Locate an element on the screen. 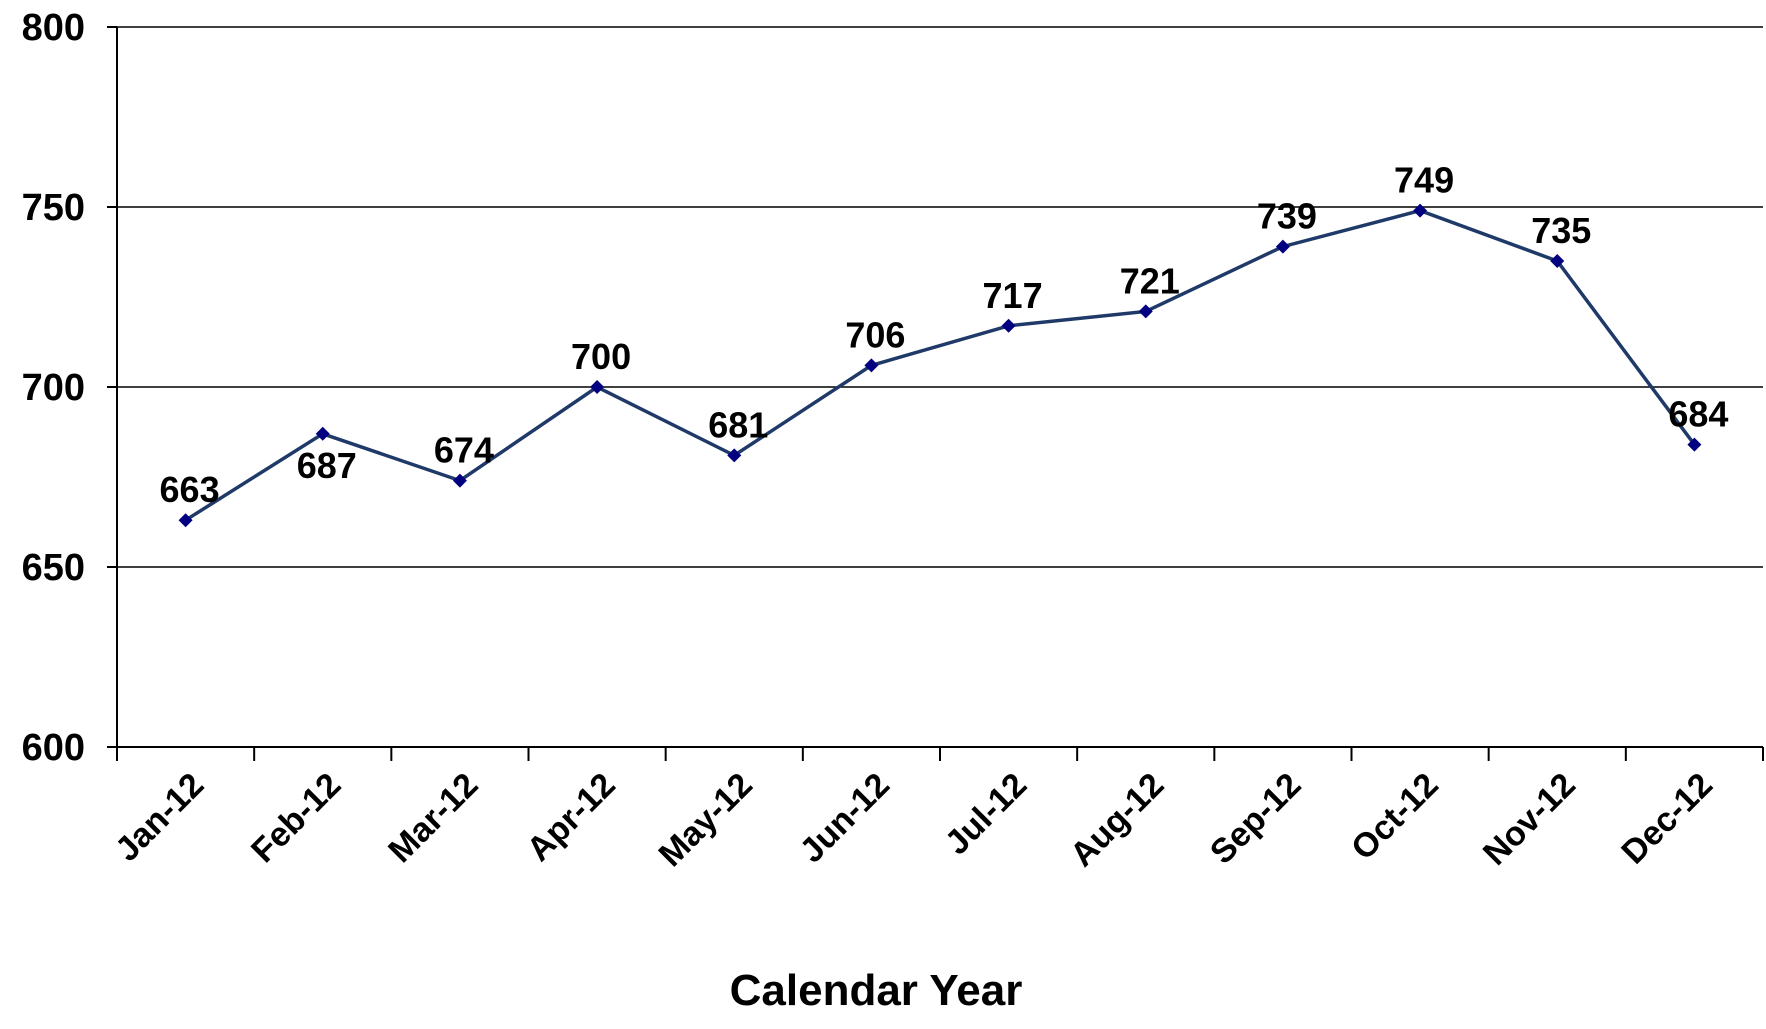  y-tick-label: 750 is located at coordinates (53, 208).